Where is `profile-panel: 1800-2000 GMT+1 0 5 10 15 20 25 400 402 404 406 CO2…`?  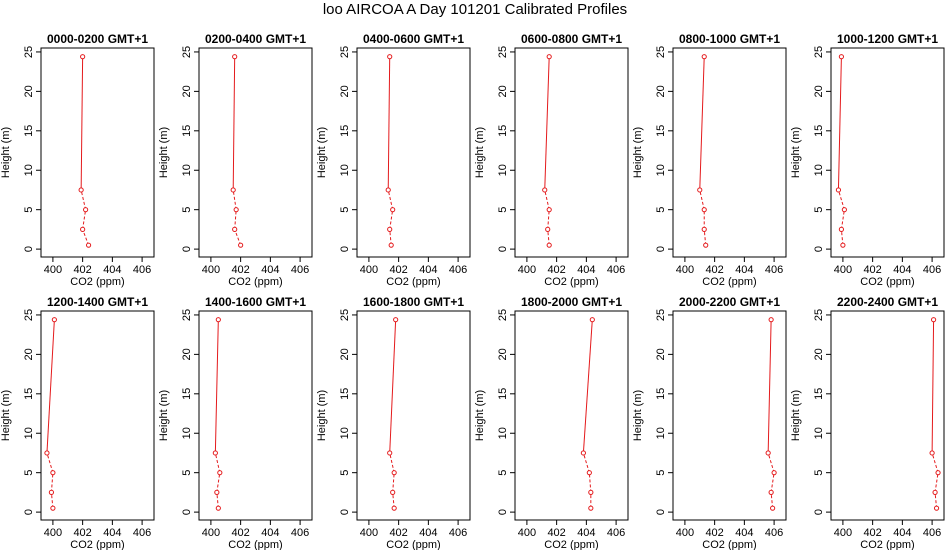 profile-panel: 1800-2000 GMT+1 0 5 10 15 20 25 400 402 404 406 CO2… is located at coordinates (551, 422).